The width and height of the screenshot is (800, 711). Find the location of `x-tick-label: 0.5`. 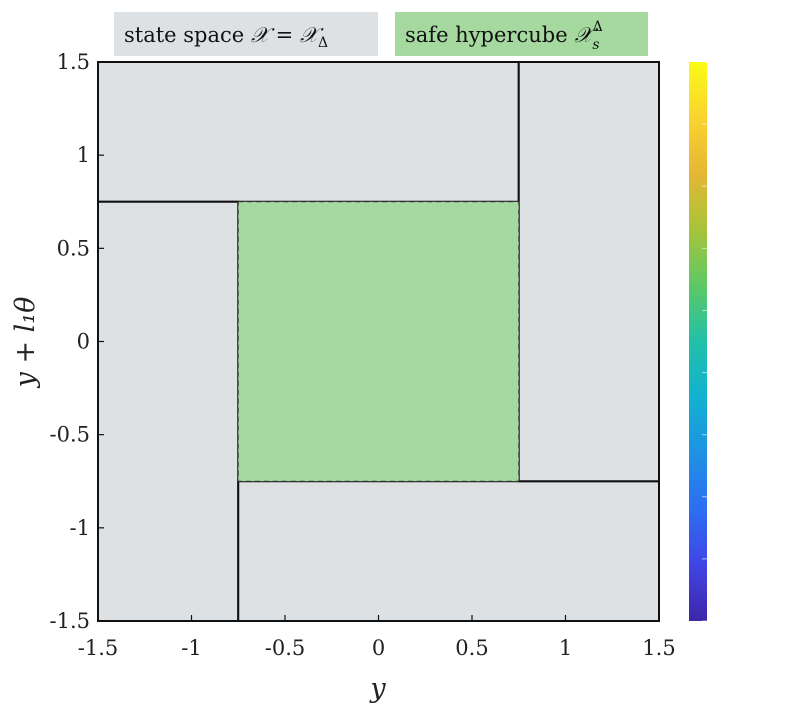

x-tick-label: 0.5 is located at coordinates (471, 648).